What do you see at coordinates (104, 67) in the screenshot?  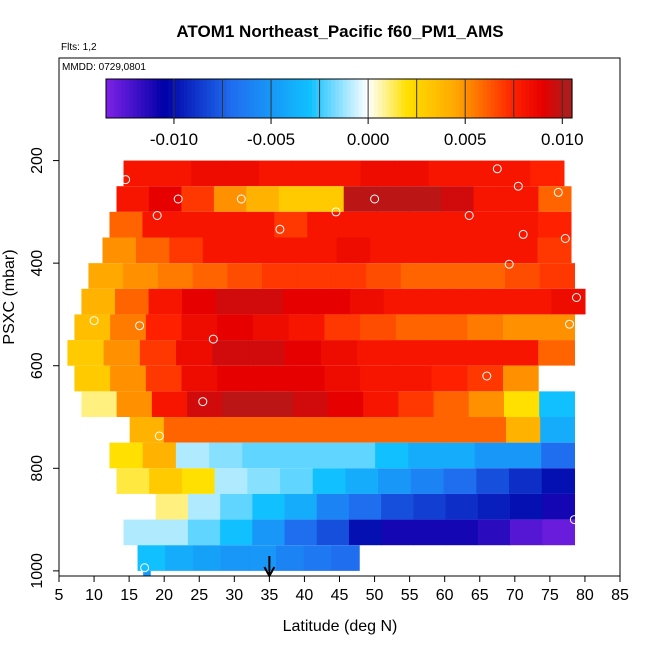 I see `date-label: MMDD: 0729,0801` at bounding box center [104, 67].